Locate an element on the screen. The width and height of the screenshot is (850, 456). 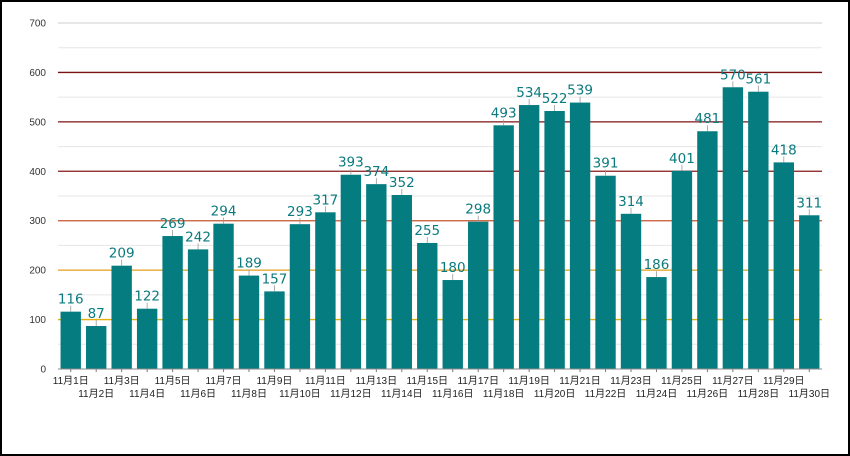
x-tick-label: 11月20日 is located at coordinates (555, 394).